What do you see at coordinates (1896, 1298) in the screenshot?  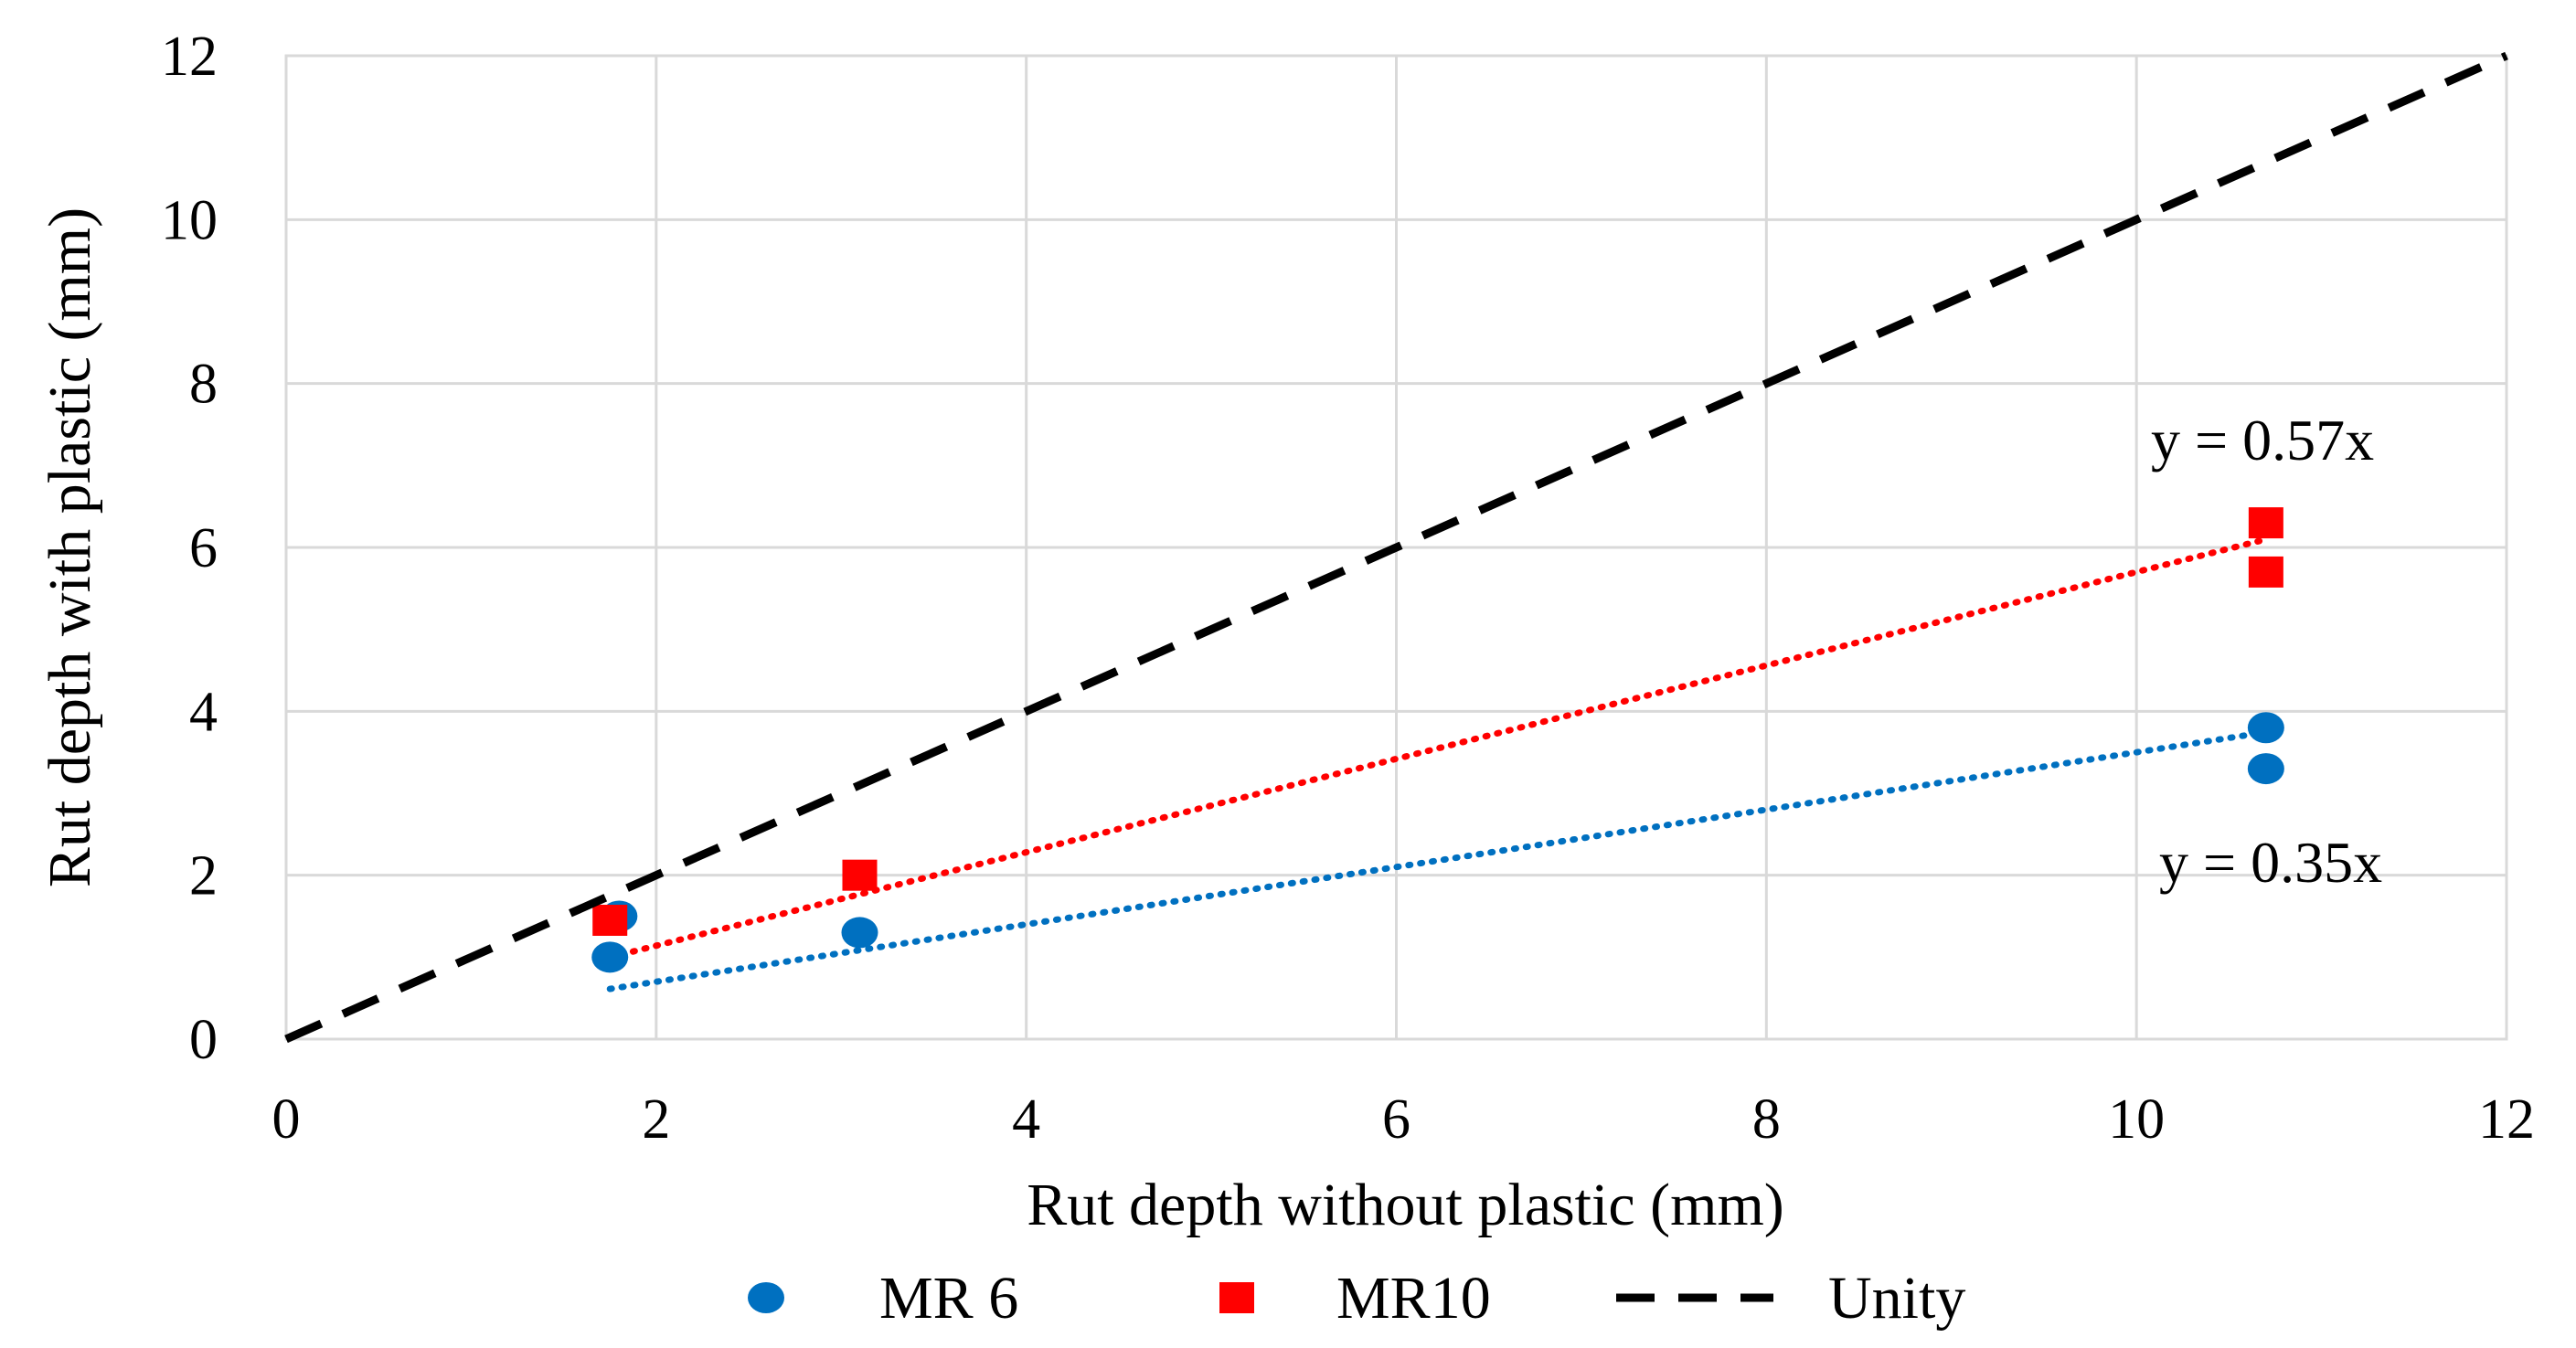 I see `legend-label: Unity` at bounding box center [1896, 1298].